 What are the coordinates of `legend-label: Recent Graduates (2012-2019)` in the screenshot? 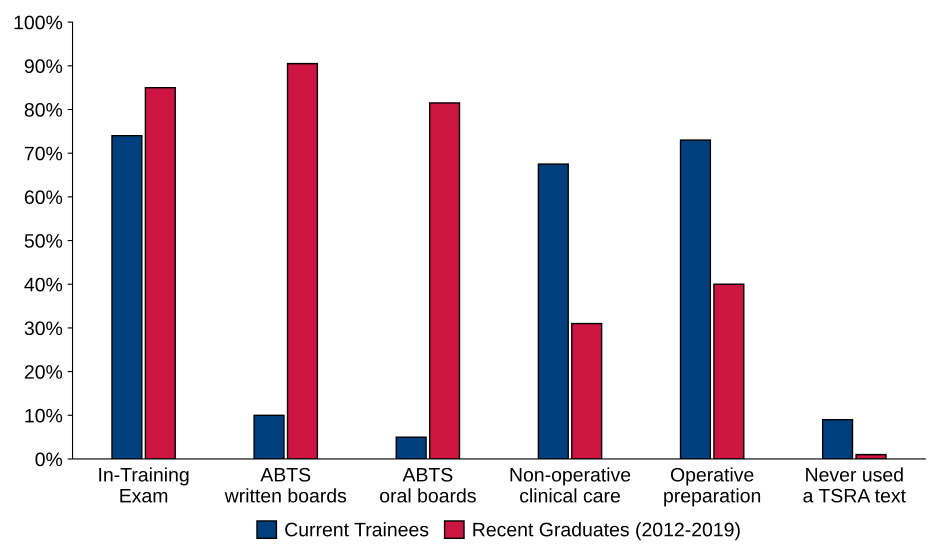 It's located at (606, 531).